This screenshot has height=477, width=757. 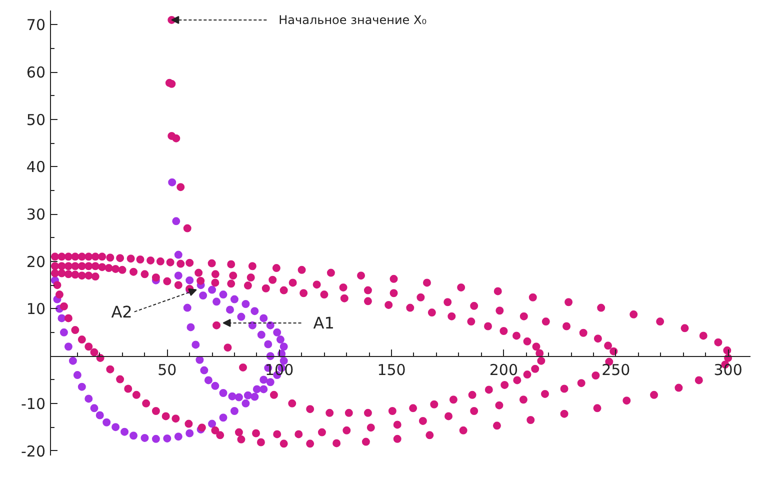 What do you see at coordinates (503, 370) in the screenshot?
I see `x-tick-label: 200` at bounding box center [503, 370].